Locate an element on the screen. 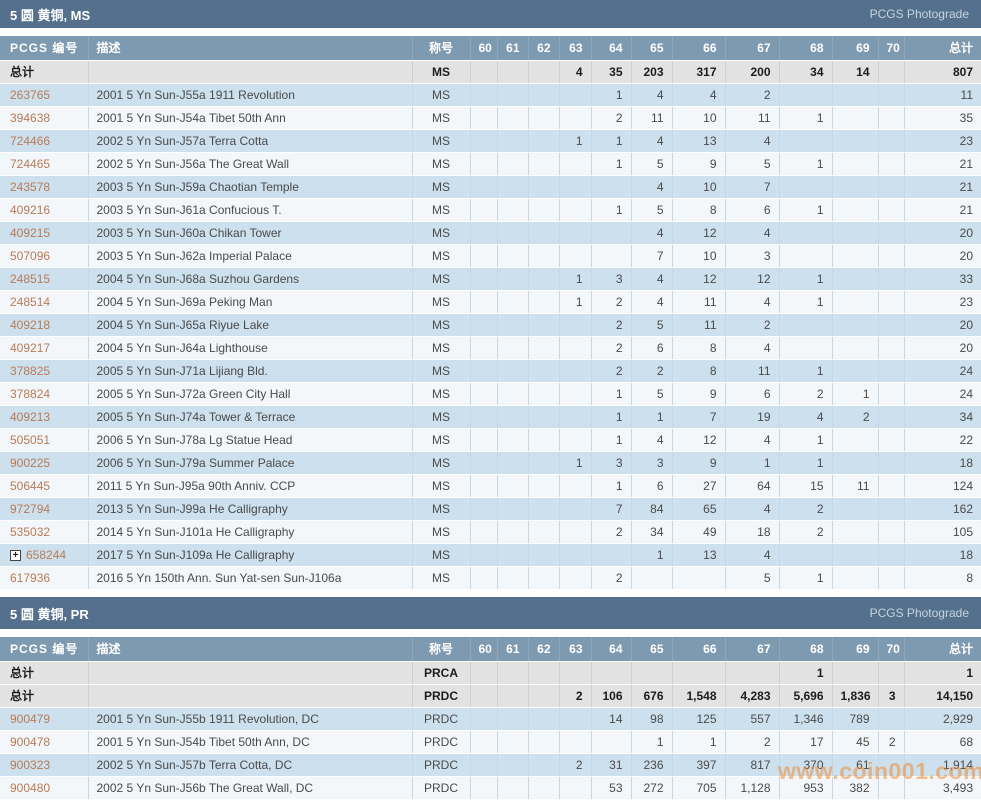 The width and height of the screenshot is (981, 802). pcgs-number-cell: 409216 is located at coordinates (44, 210).